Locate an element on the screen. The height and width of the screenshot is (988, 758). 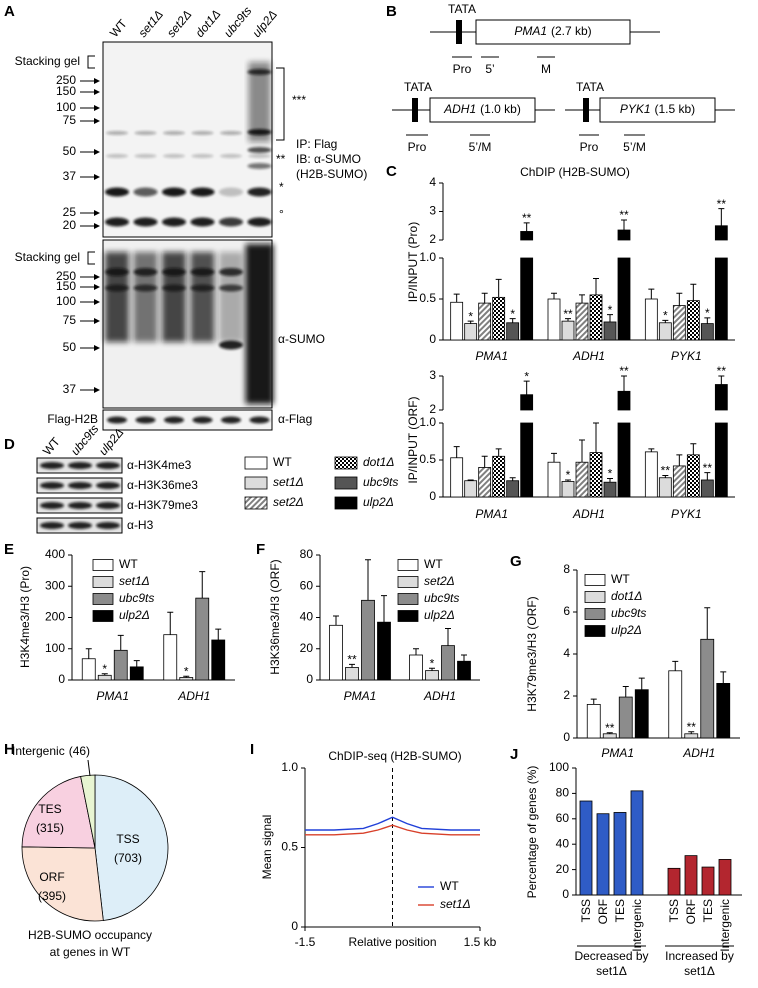
gene-box is located at coordinates (553, 32).